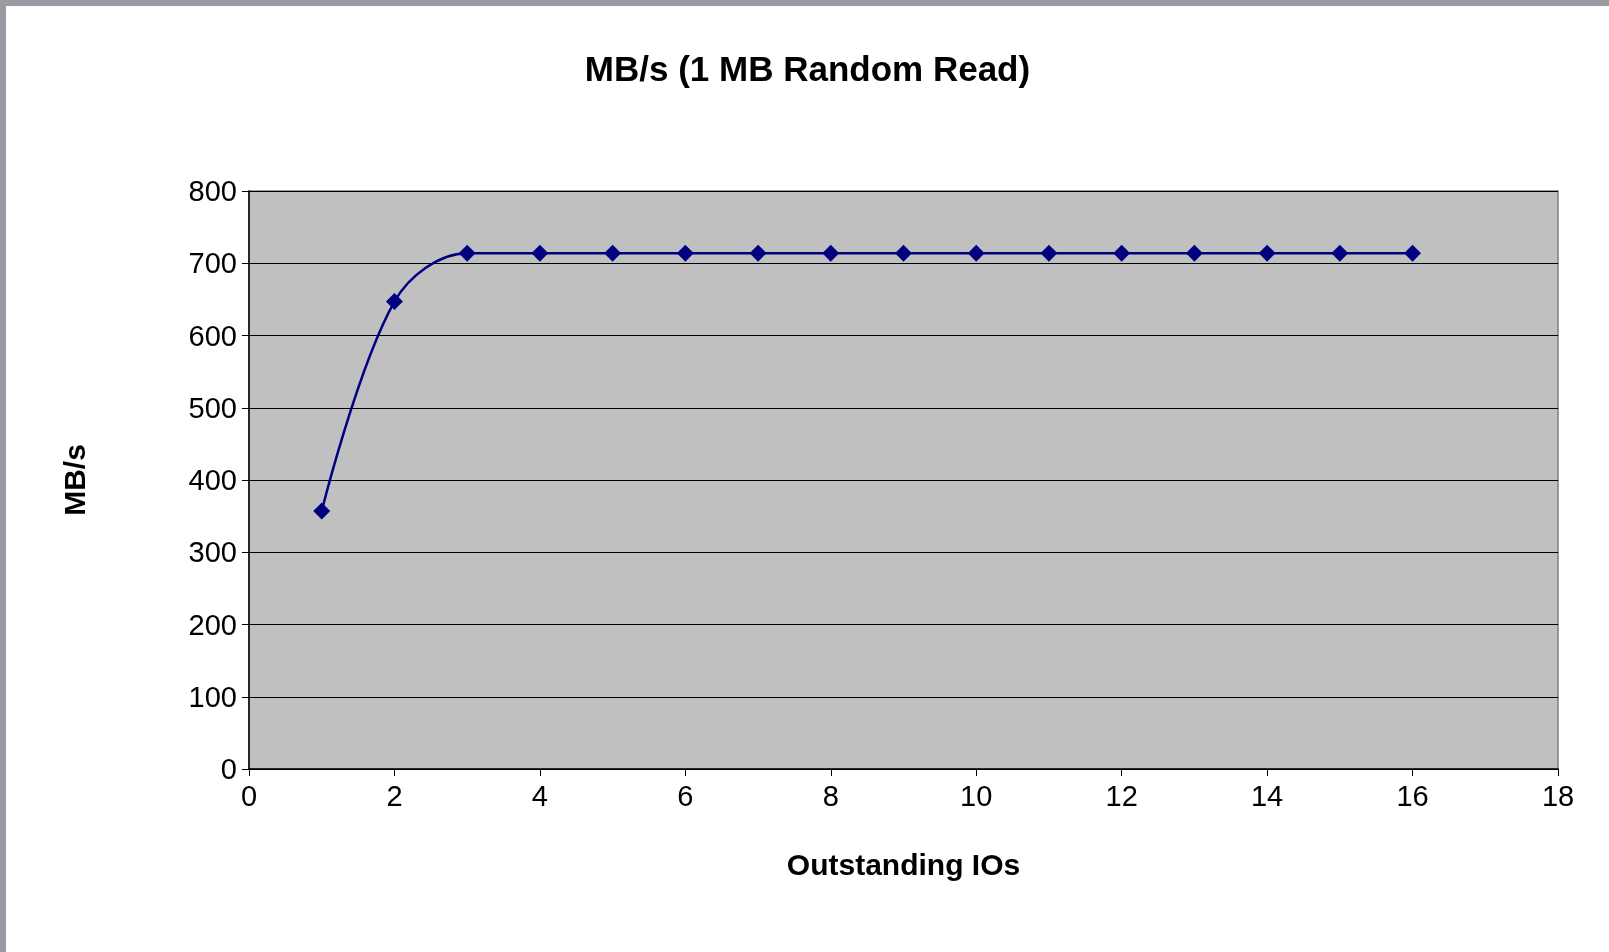  Describe the element at coordinates (212, 263) in the screenshot. I see `y-tick-label: 700` at that location.